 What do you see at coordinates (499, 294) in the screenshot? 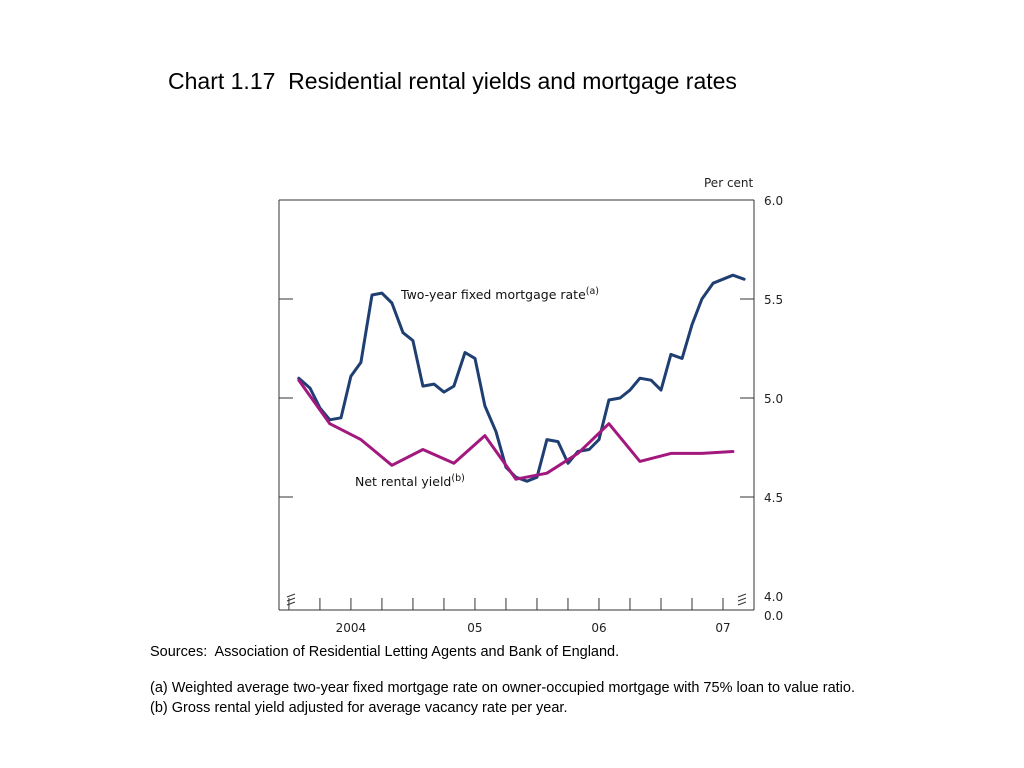
I see `mortgage-series-label: Two-year fixed mortgage rate(a)` at bounding box center [499, 294].